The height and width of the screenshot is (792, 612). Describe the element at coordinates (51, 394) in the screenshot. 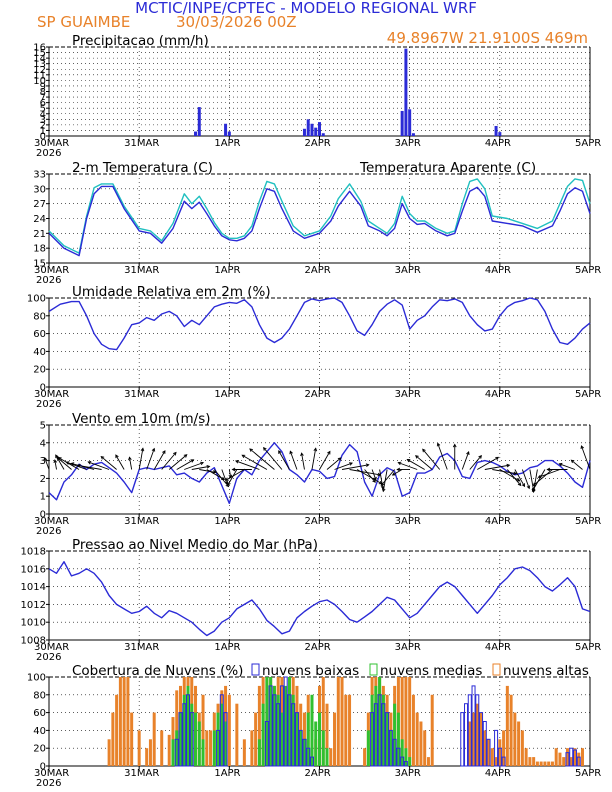

I see `x-tick-label: 30MAR` at that location.